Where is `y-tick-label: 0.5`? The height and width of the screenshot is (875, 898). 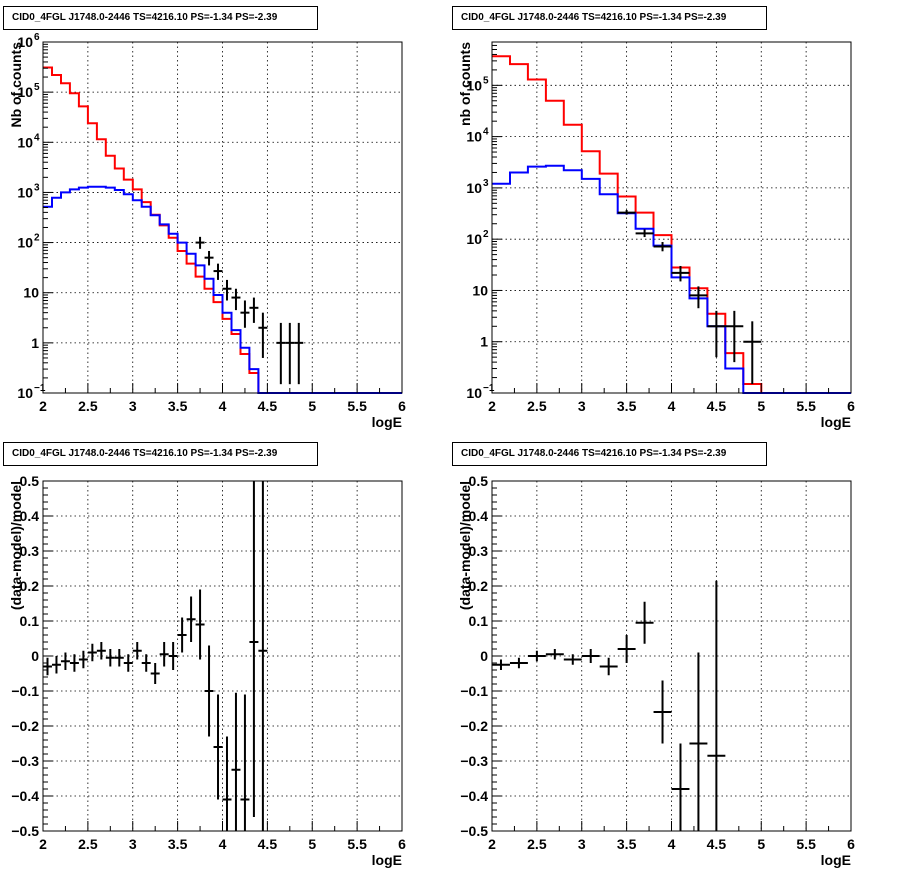
y-tick-label: 0.5 is located at coordinates (30, 481).